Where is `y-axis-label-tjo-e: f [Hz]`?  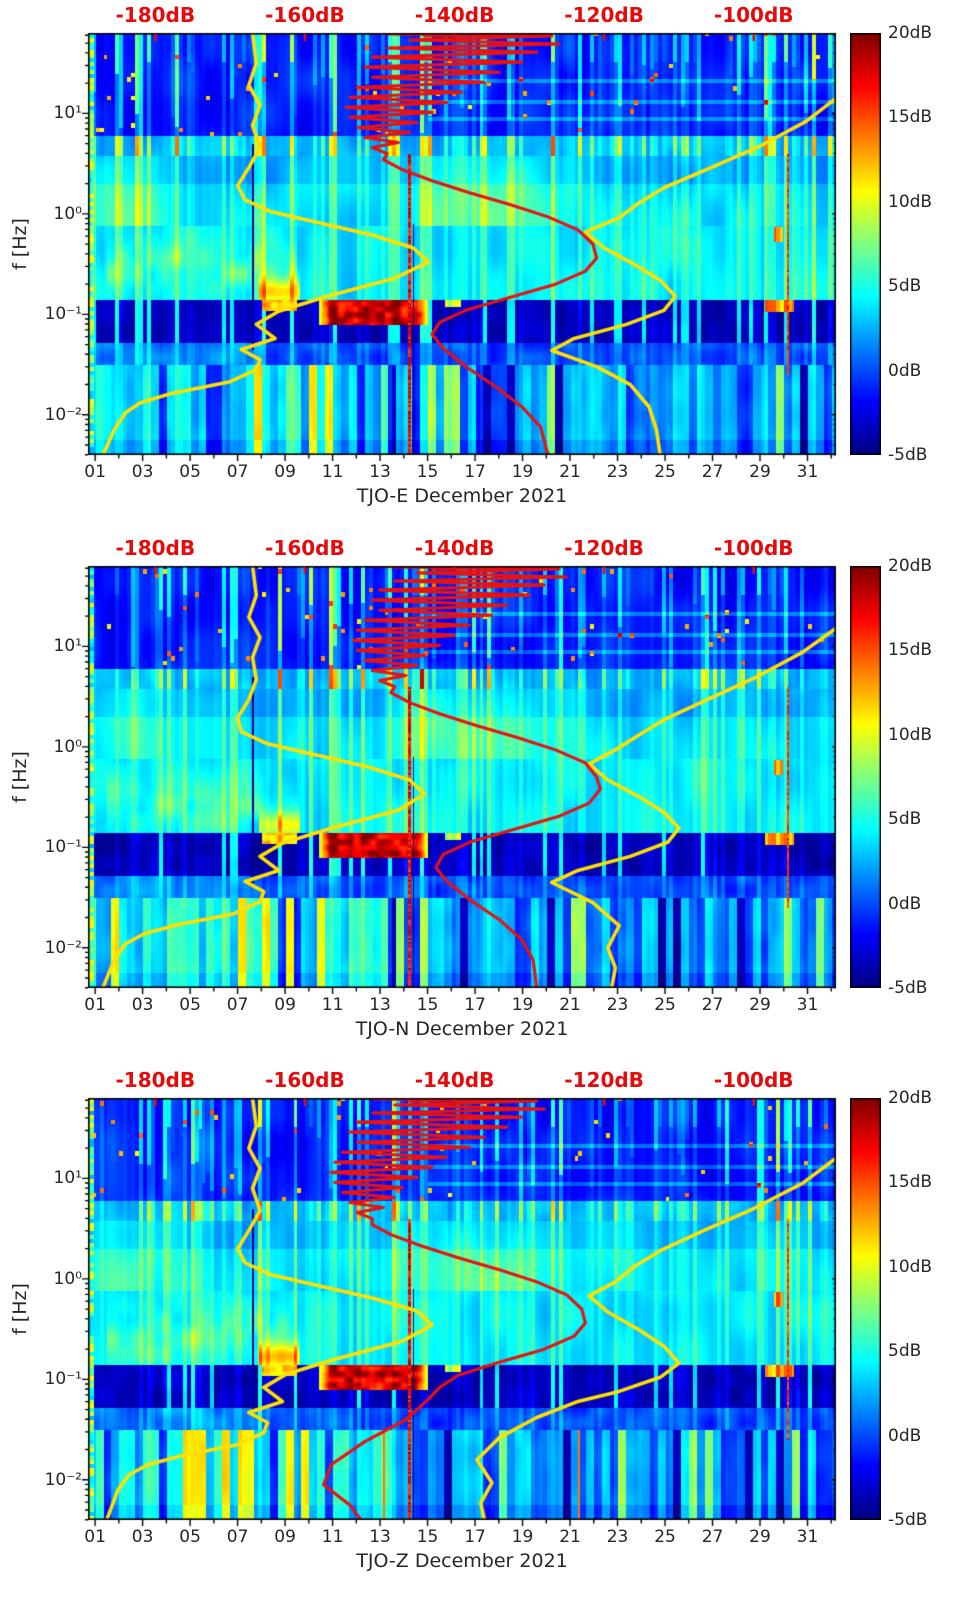
y-axis-label-tjo-e: f [Hz] is located at coordinates (20, 244).